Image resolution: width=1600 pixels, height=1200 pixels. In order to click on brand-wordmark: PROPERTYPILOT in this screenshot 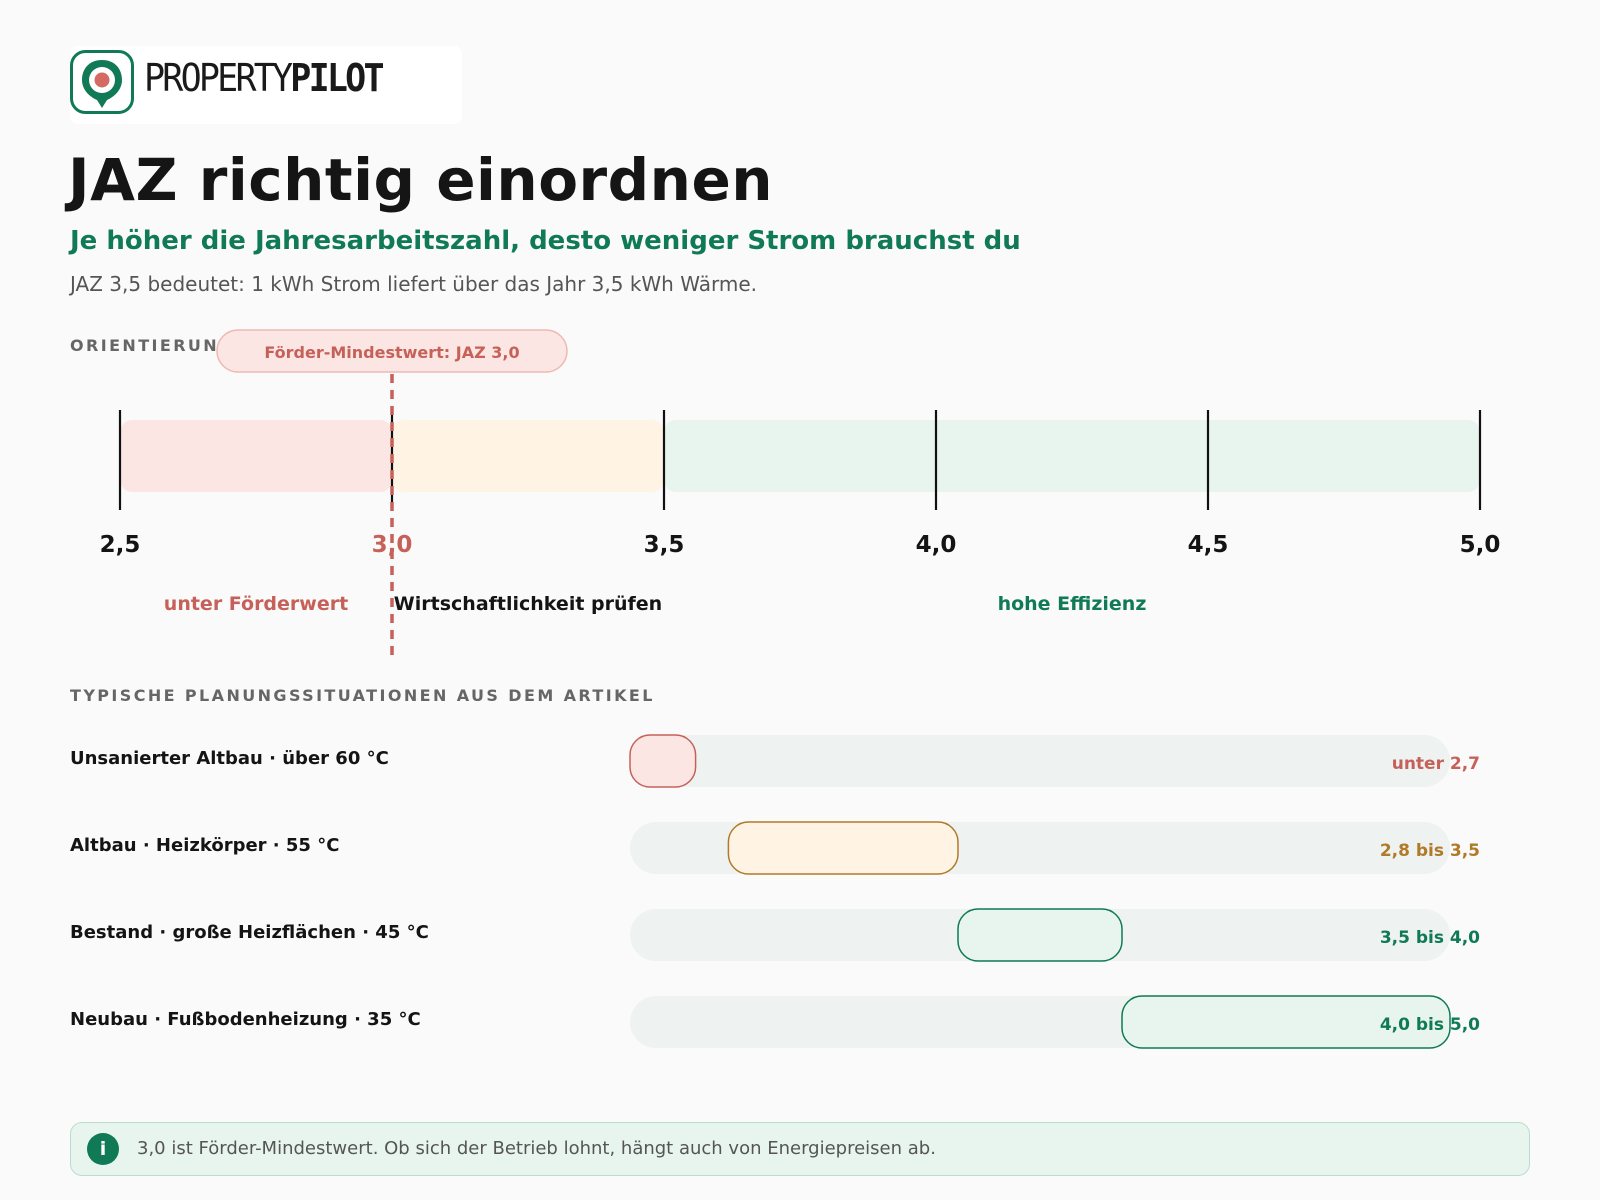, I will do `click(264, 78)`.